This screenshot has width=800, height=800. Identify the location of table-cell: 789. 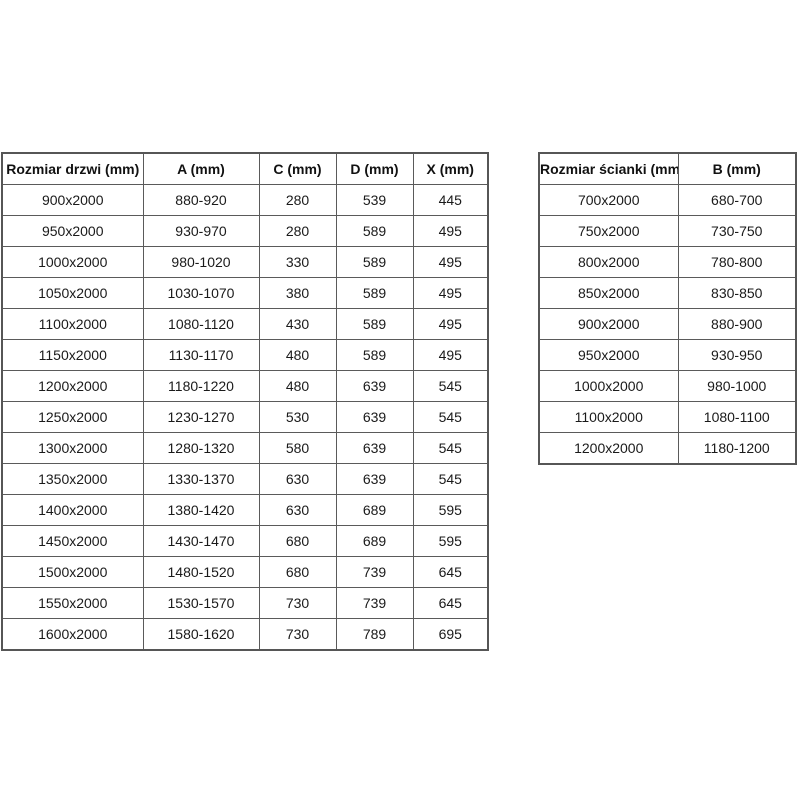
(374, 634).